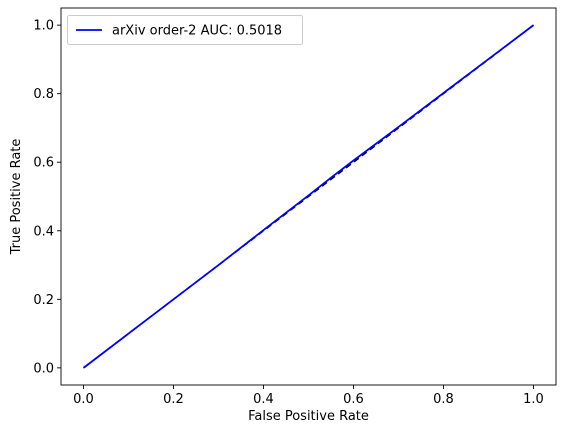  Describe the element at coordinates (43, 94) in the screenshot. I see `y-tick-label: 0.8` at that location.